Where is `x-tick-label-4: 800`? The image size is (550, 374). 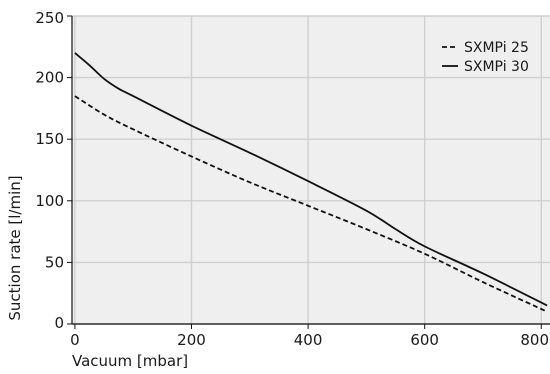
x-tick-label-4: 800 is located at coordinates (534, 340).